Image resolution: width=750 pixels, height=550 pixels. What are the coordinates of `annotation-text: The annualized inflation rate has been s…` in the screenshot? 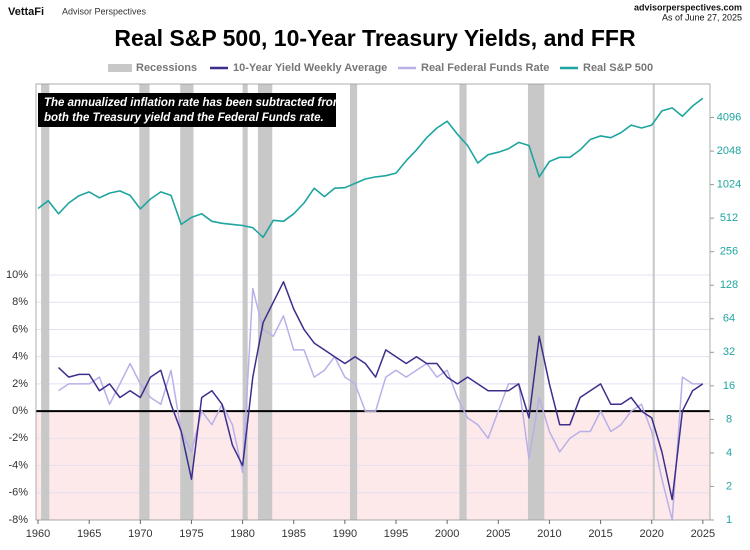 It's located at (193, 103).